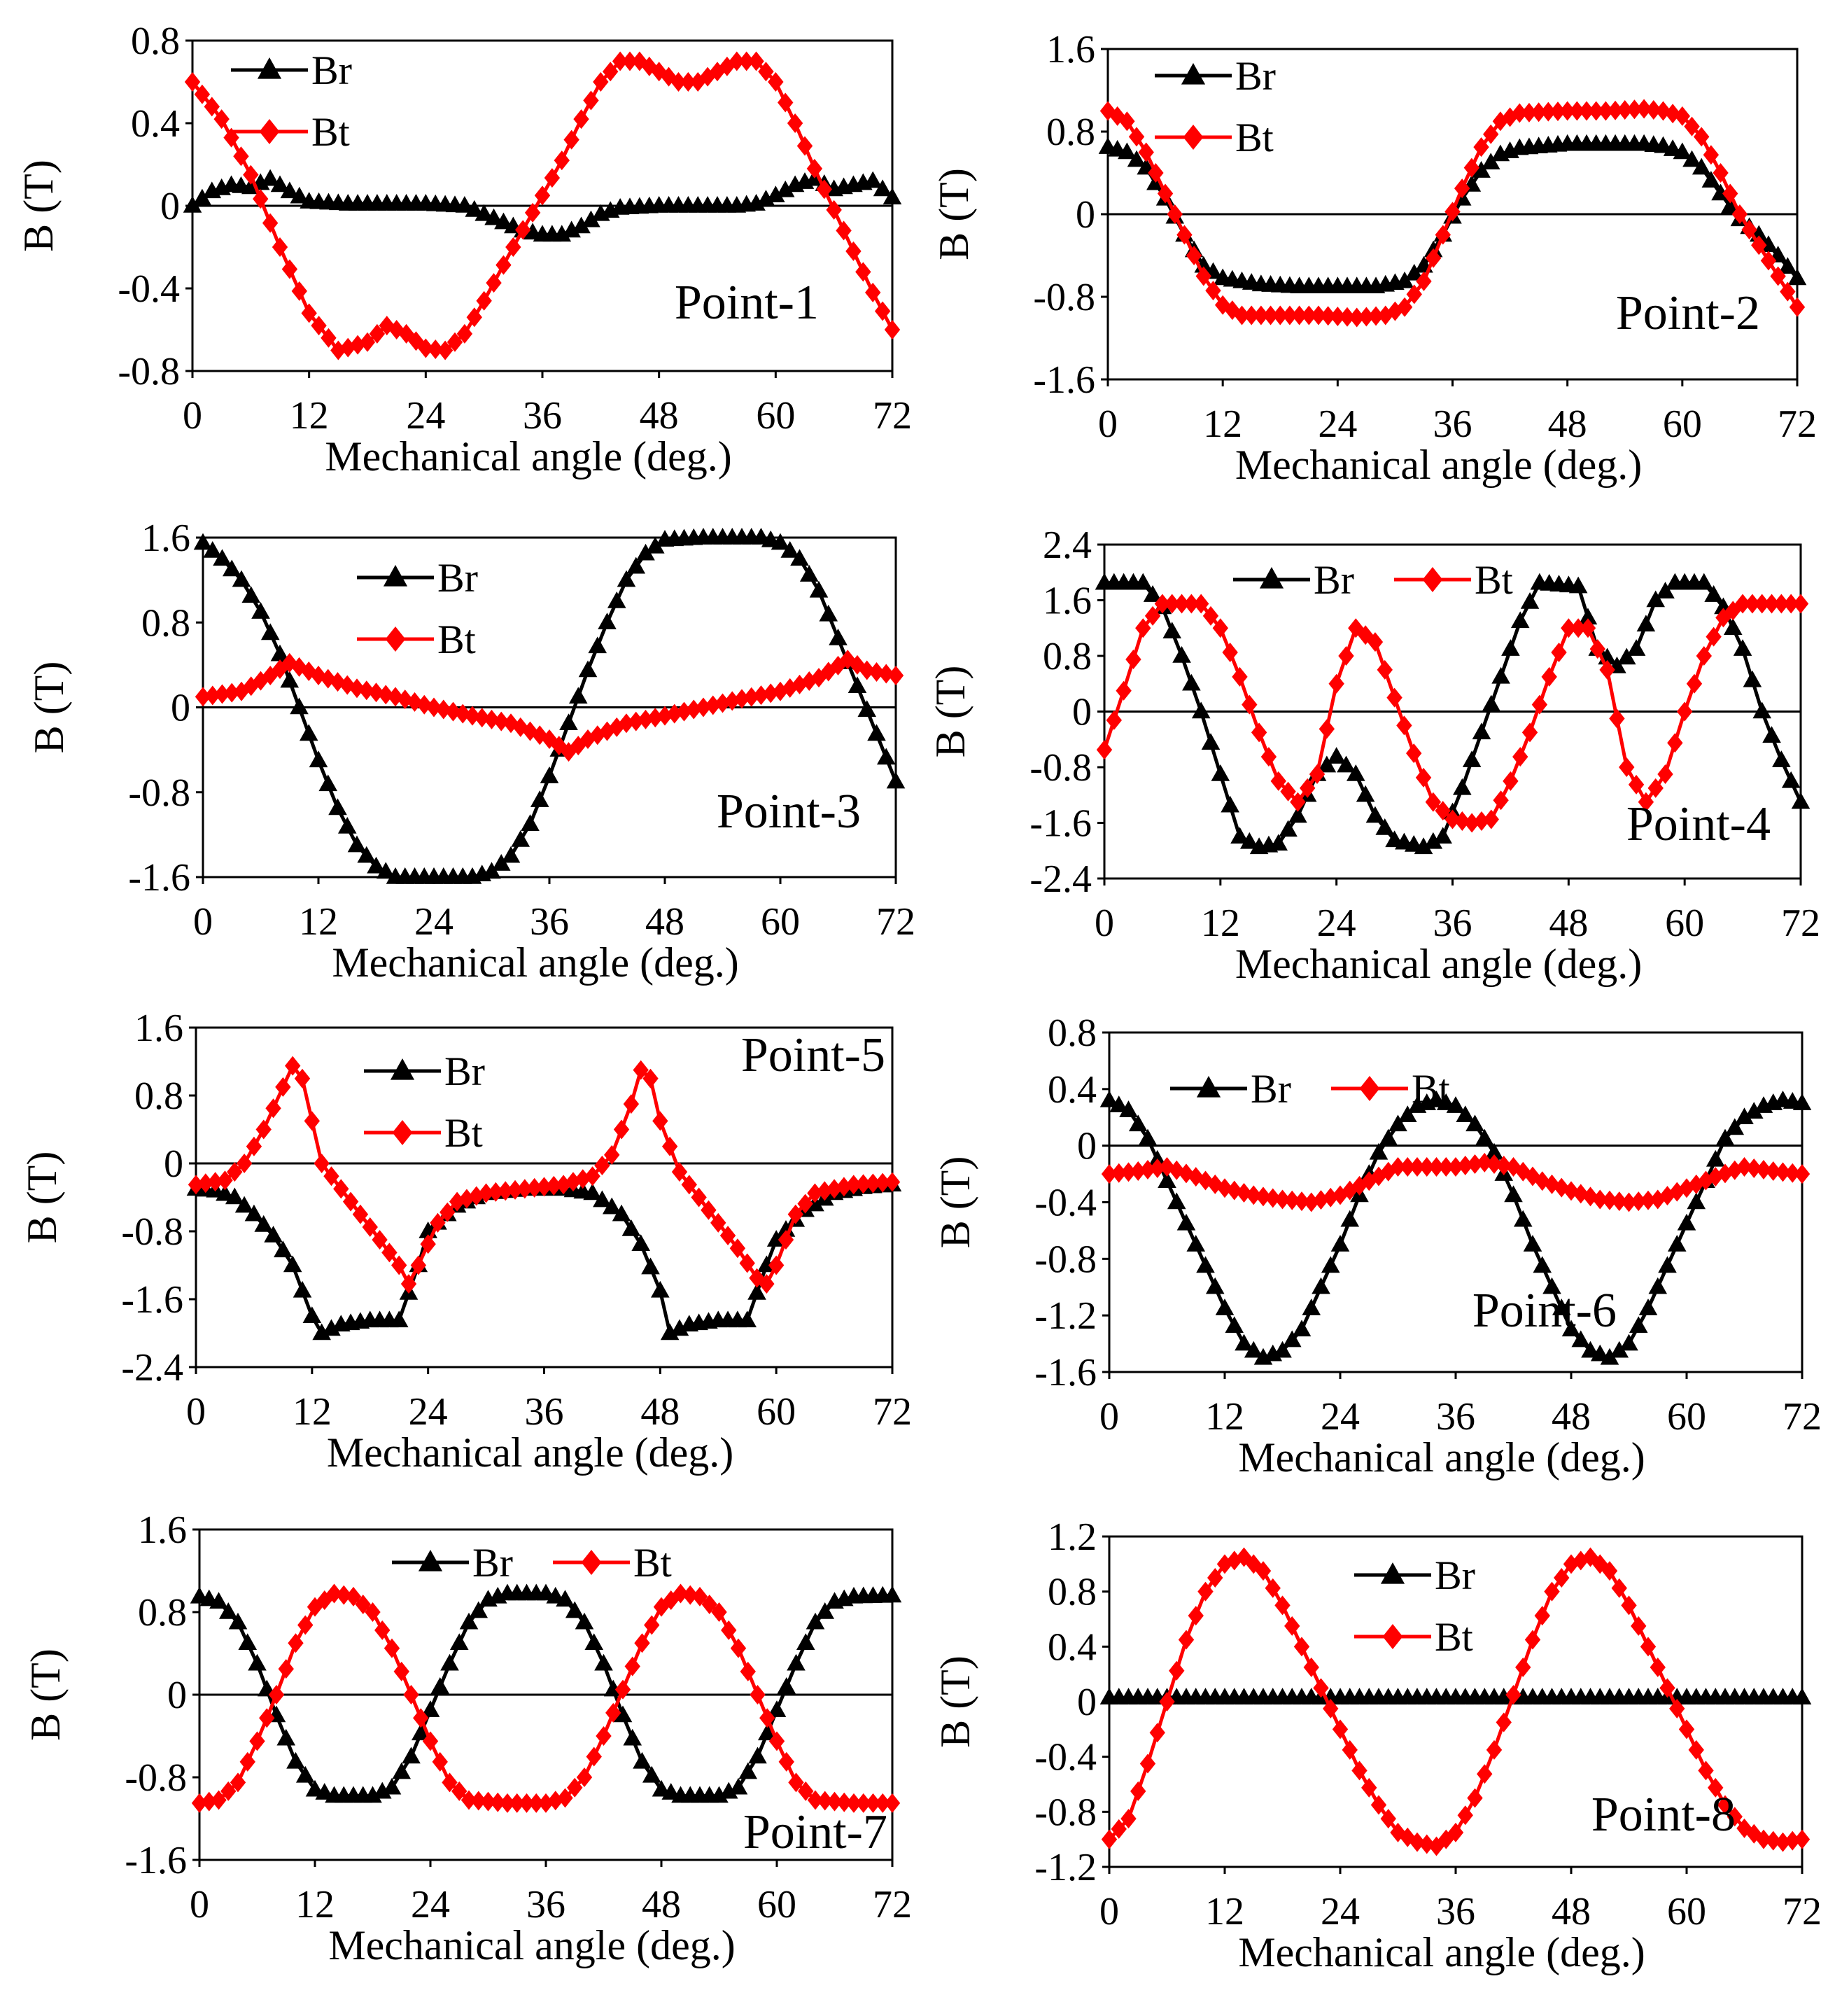  I want to click on y-tick-label: 2.4, so click(1067, 545).